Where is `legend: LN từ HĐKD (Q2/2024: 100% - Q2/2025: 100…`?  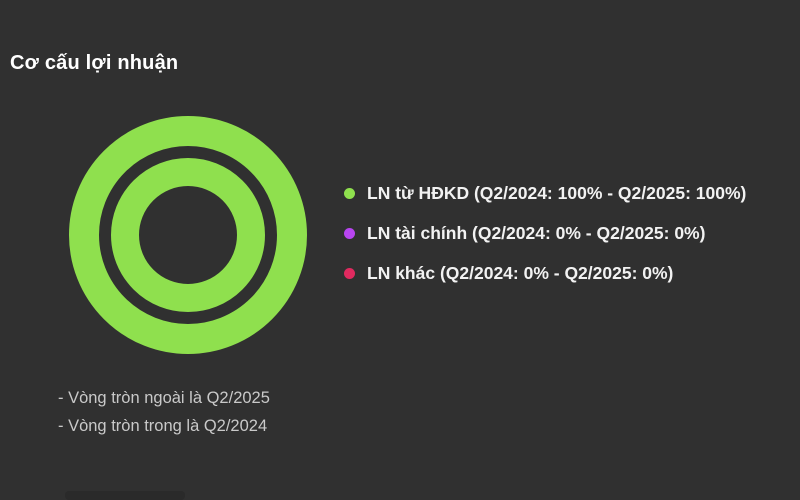
legend: LN từ HĐKD (Q2/2024: 100% - Q2/2025: 100… is located at coordinates (545, 233).